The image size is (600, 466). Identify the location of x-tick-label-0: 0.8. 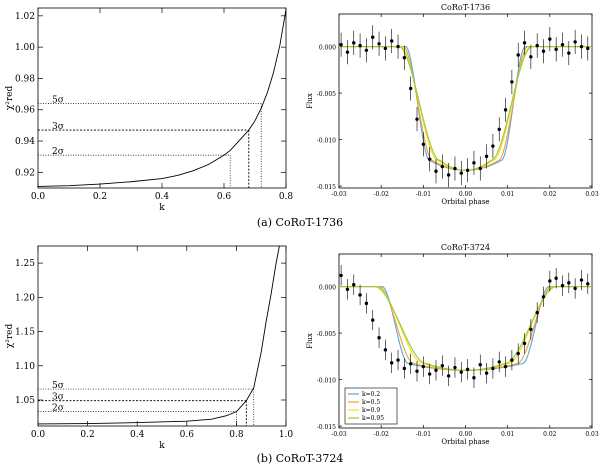
(286, 197).